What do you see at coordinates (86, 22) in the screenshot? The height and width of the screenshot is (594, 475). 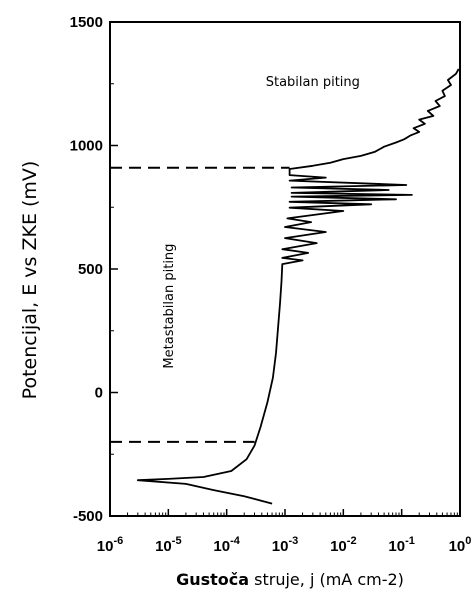 I see `y-tick-label: 1500` at bounding box center [86, 22].